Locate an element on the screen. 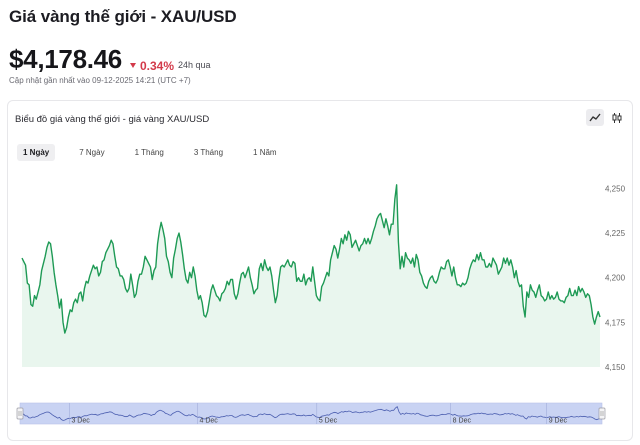  tab-1-day: 1 Ngày is located at coordinates (36, 152).